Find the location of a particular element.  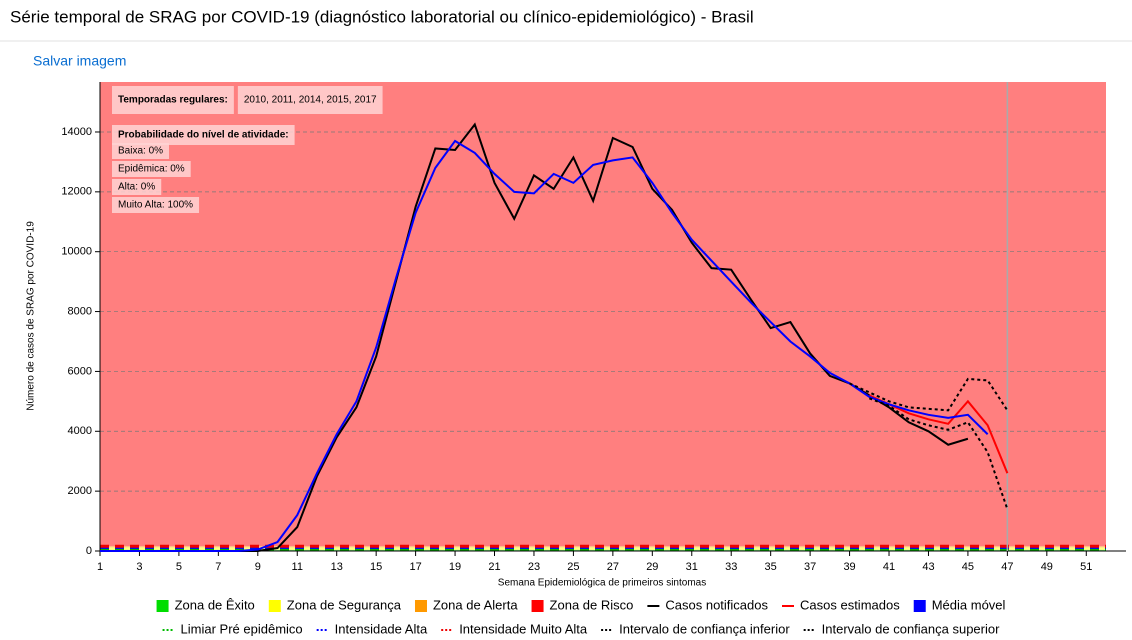

legend-label: Intensidade Alta is located at coordinates (381, 628).